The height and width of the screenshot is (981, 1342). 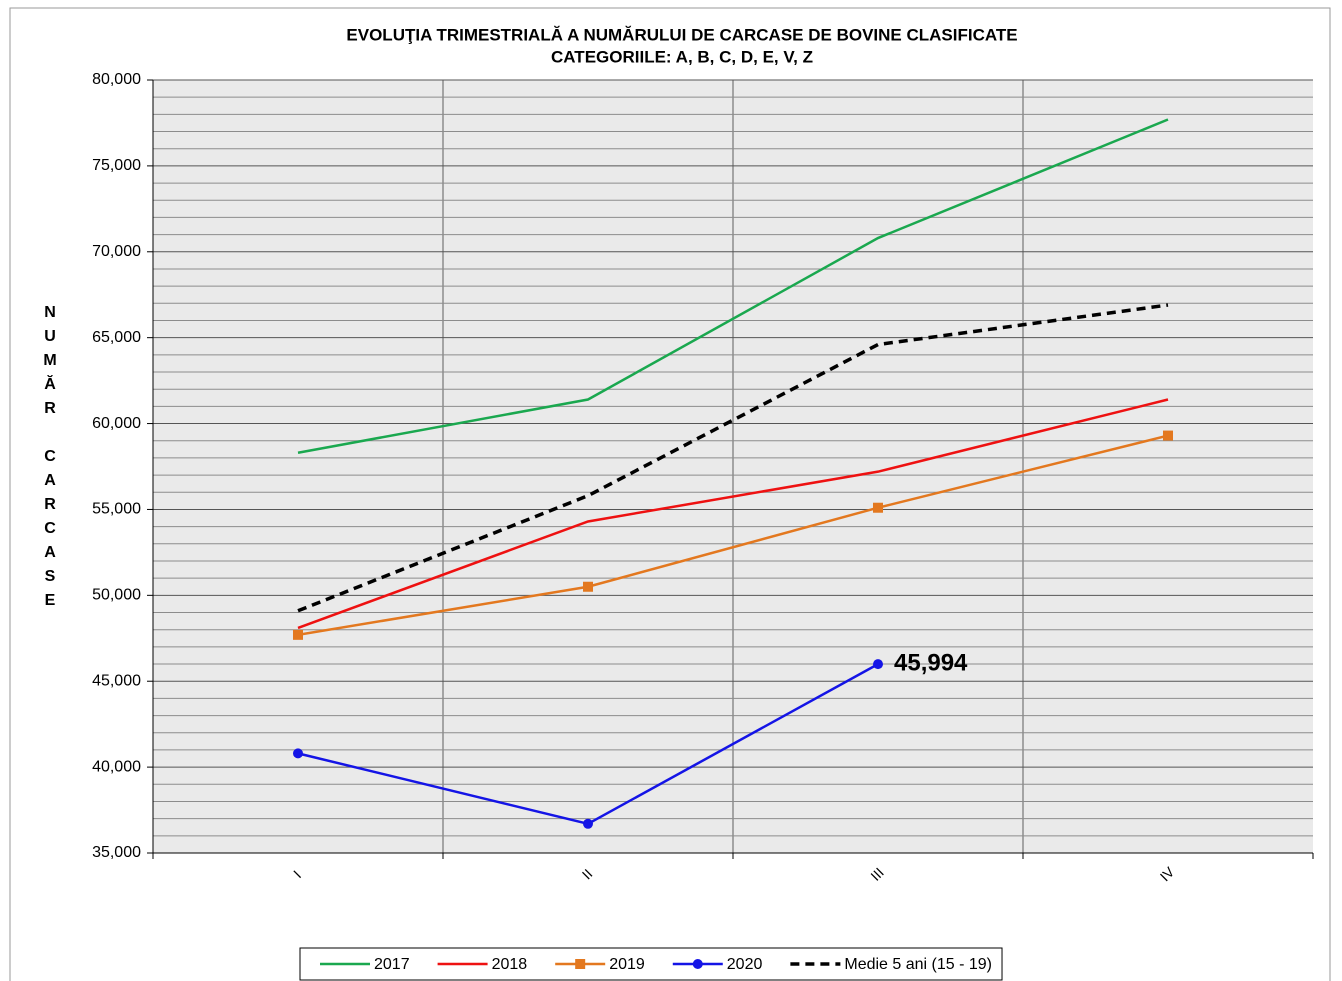 What do you see at coordinates (116, 251) in the screenshot?
I see `y-tick-label: 70,000` at bounding box center [116, 251].